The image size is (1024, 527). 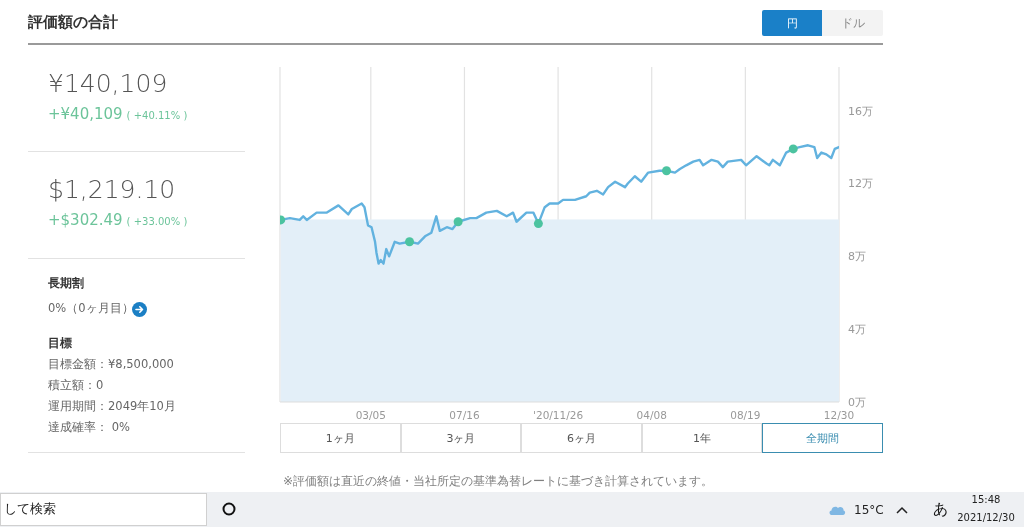 I want to click on text: 15°C, so click(x=869, y=510).